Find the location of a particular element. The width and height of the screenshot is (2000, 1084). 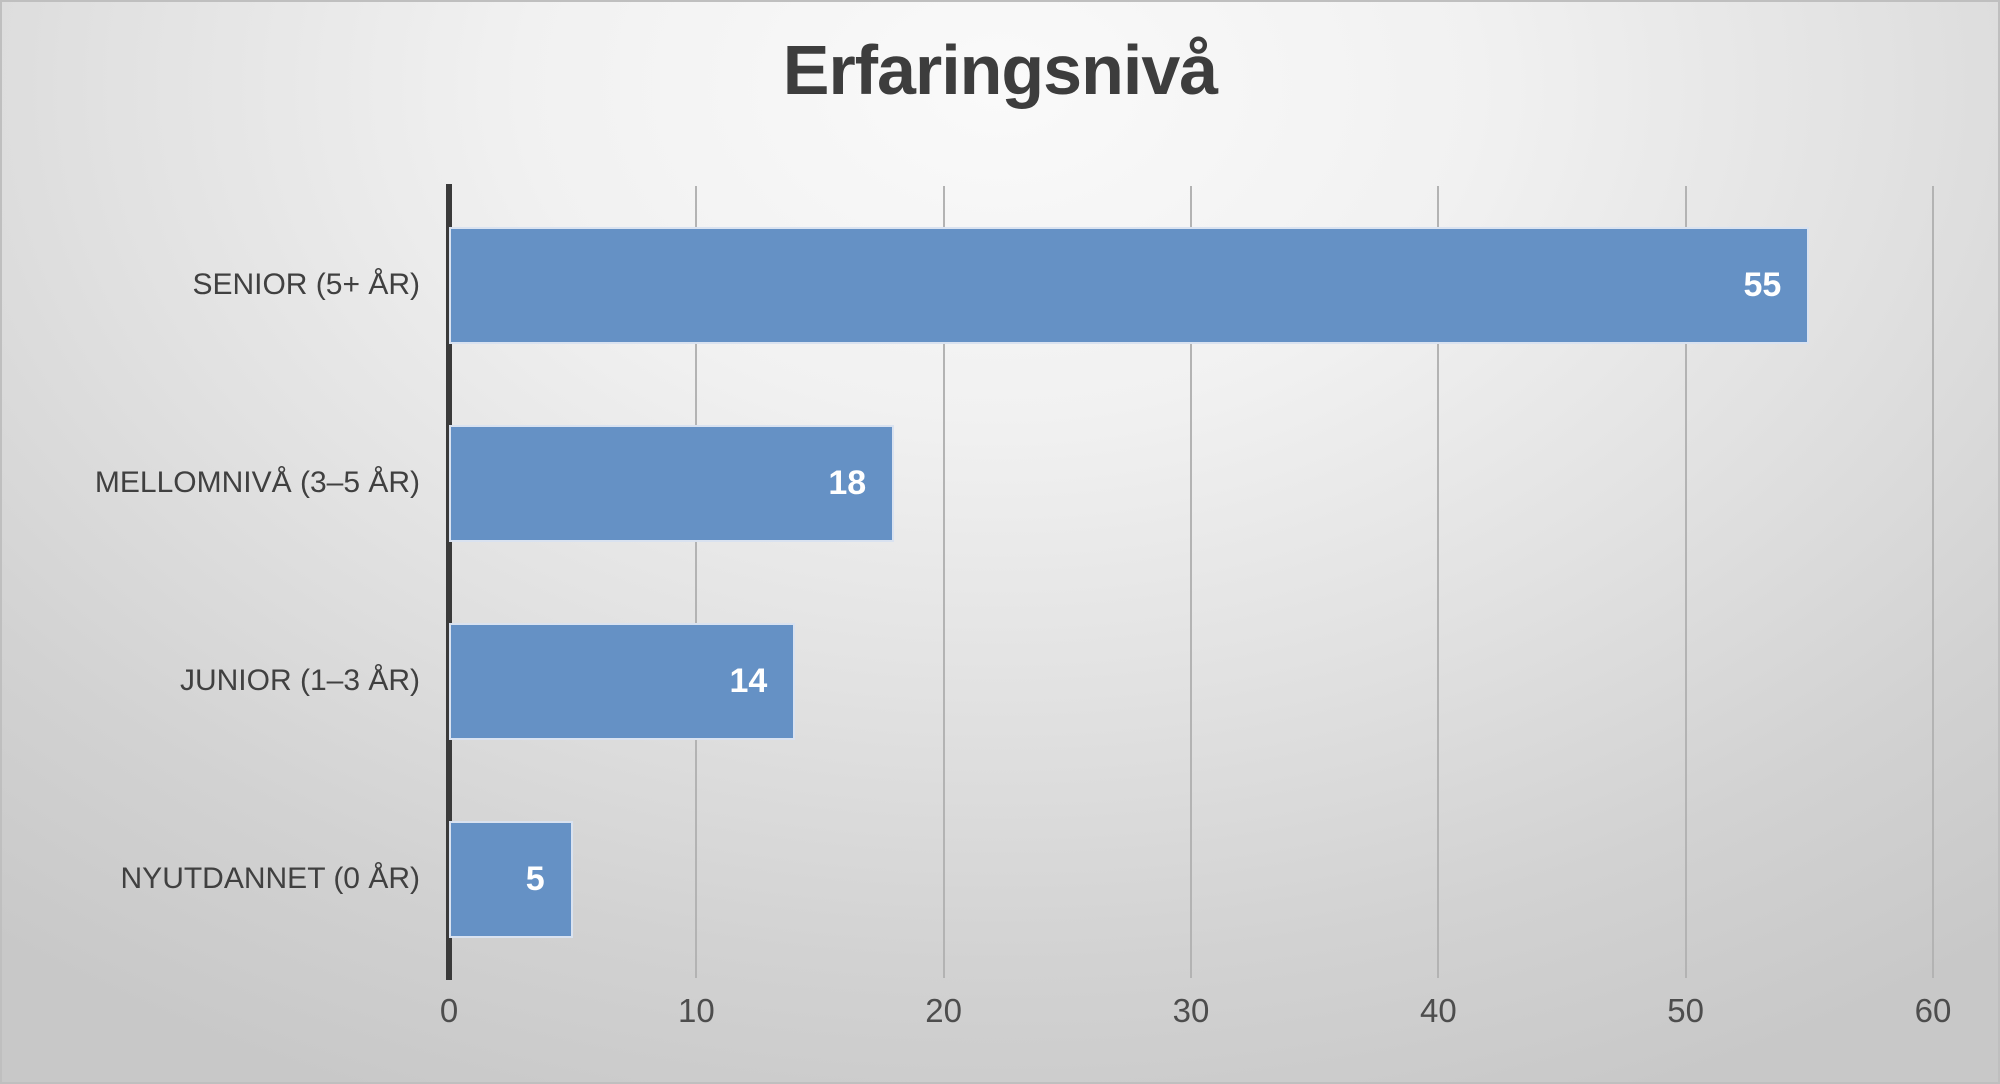

bar-value-label-senior-5-r: 55 is located at coordinates (1762, 284).